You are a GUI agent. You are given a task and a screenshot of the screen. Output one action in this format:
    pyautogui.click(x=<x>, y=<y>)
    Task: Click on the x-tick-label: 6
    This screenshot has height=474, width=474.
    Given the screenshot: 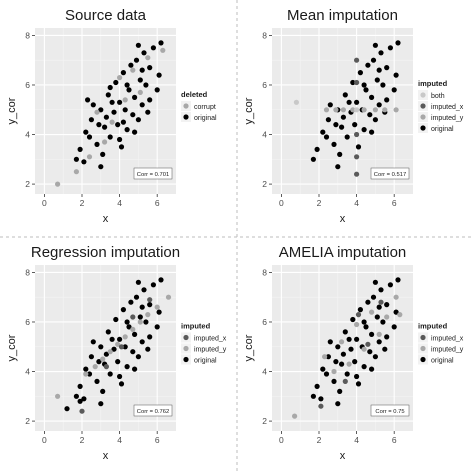 What is the action you would take?
    pyautogui.click(x=394, y=203)
    